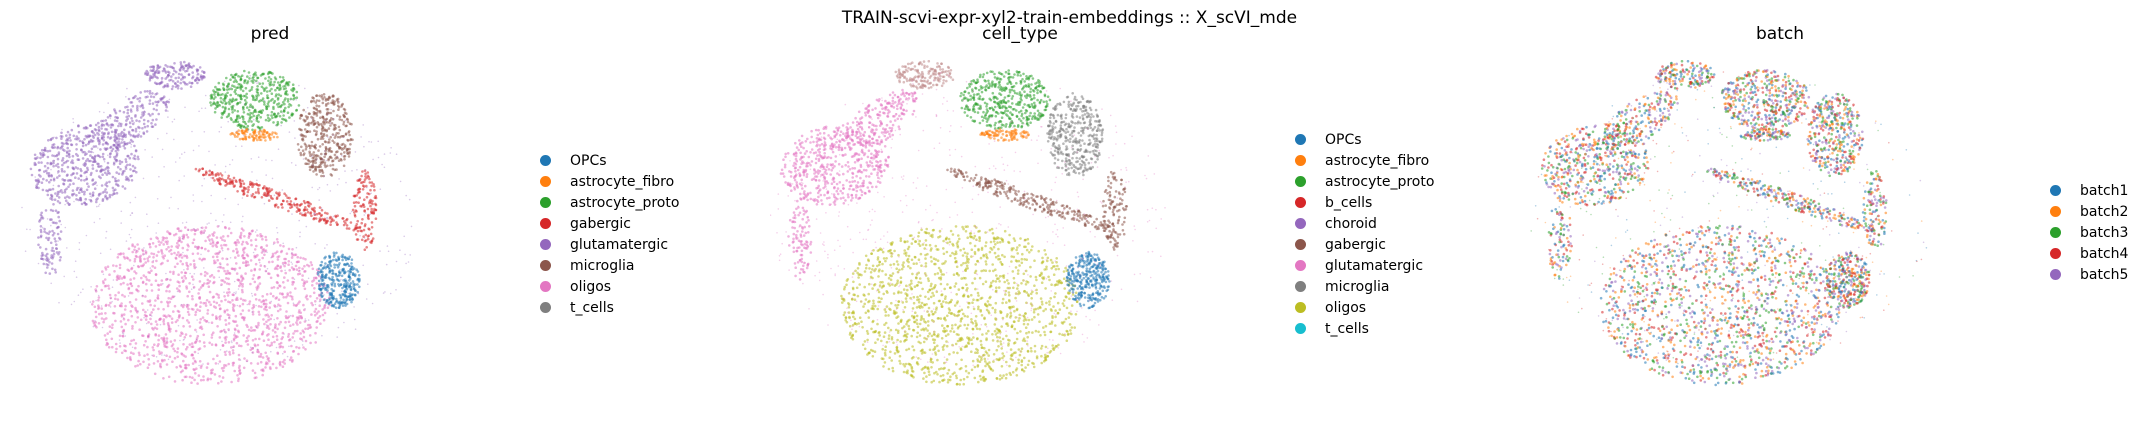 This screenshot has height=427, width=2139. I want to click on legend-label: batch3, so click(2104, 232).